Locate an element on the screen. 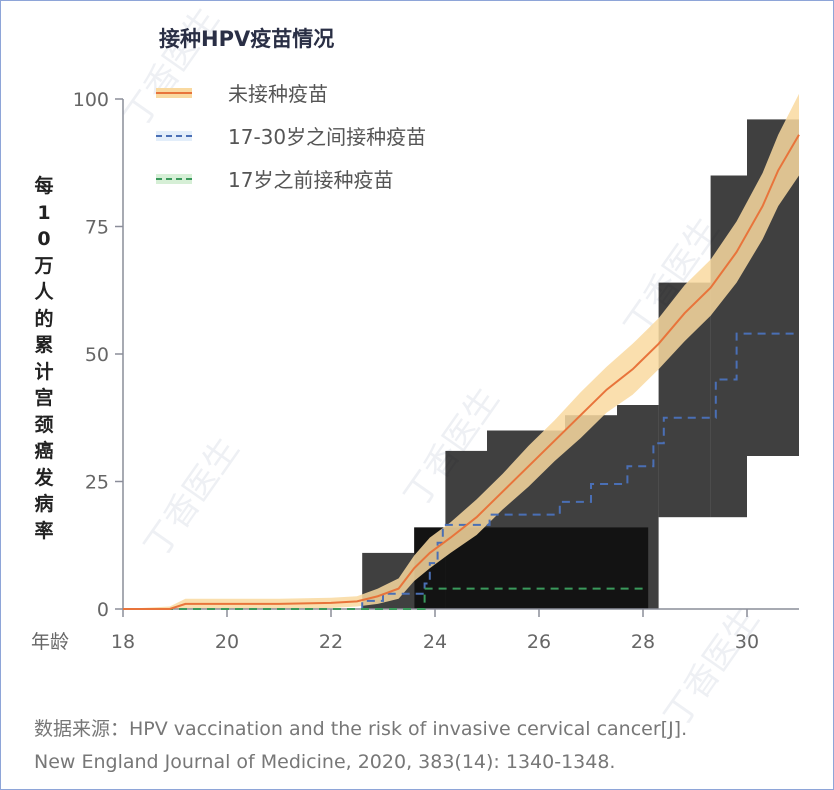  legend-label: 17岁之前接种疫苗 is located at coordinates (311, 180).